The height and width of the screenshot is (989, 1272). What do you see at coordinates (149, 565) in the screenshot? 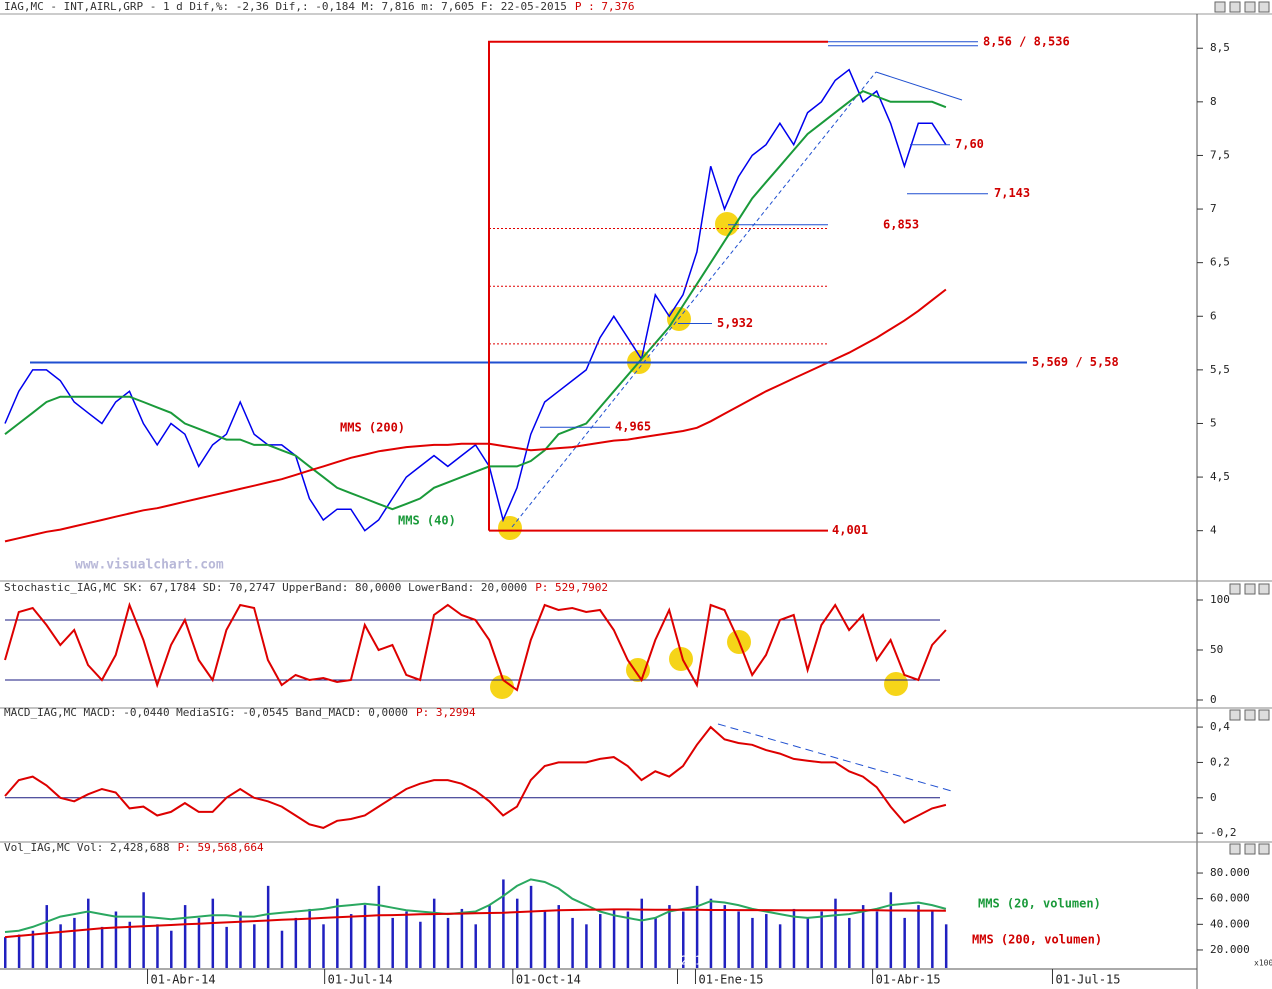
I see `watermark: www.visualchart.com` at bounding box center [149, 565].